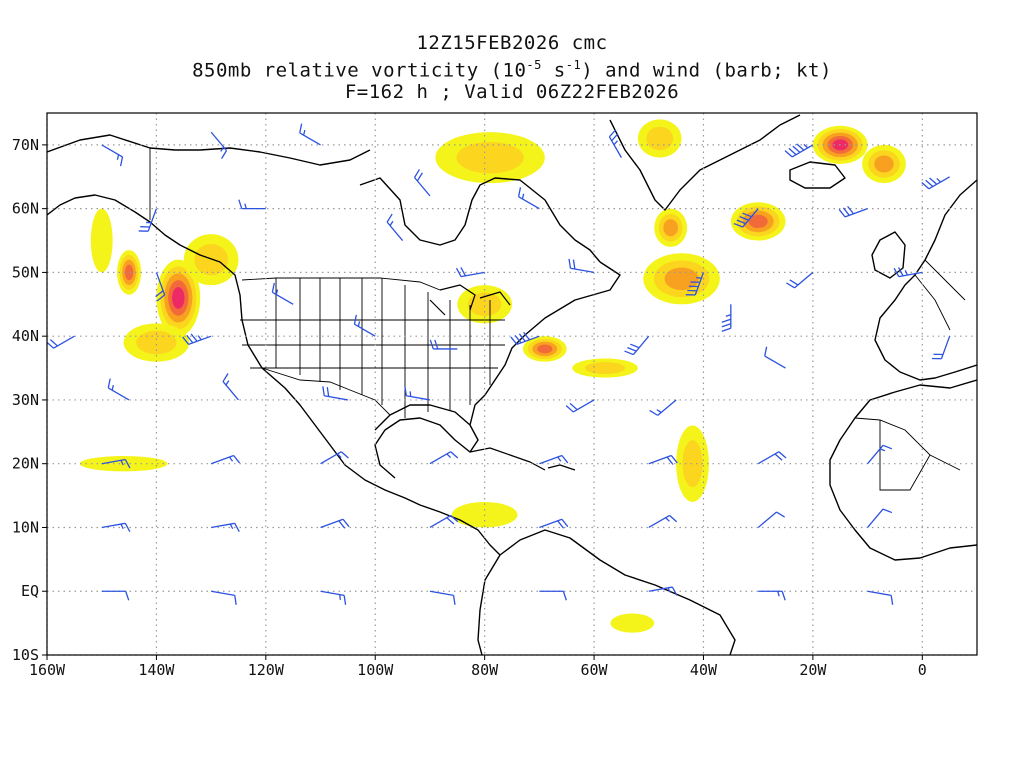 Image resolution: width=1024 pixels, height=768 pixels. What do you see at coordinates (375, 670) in the screenshot?
I see `lon-tick-label: 100W` at bounding box center [375, 670].